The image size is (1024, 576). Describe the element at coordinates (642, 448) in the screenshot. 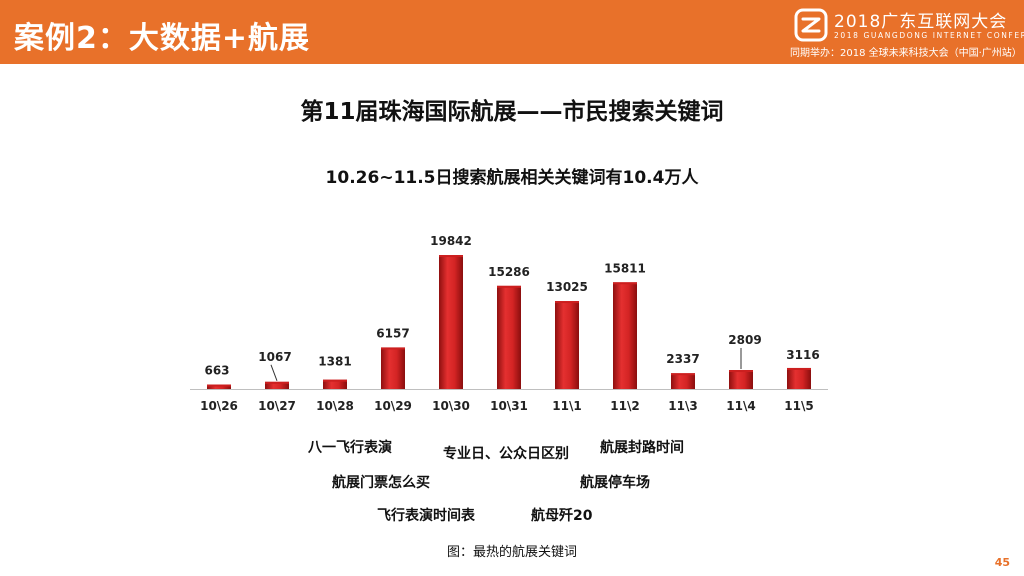

I see `keyword-label: 航展封路时间` at that location.